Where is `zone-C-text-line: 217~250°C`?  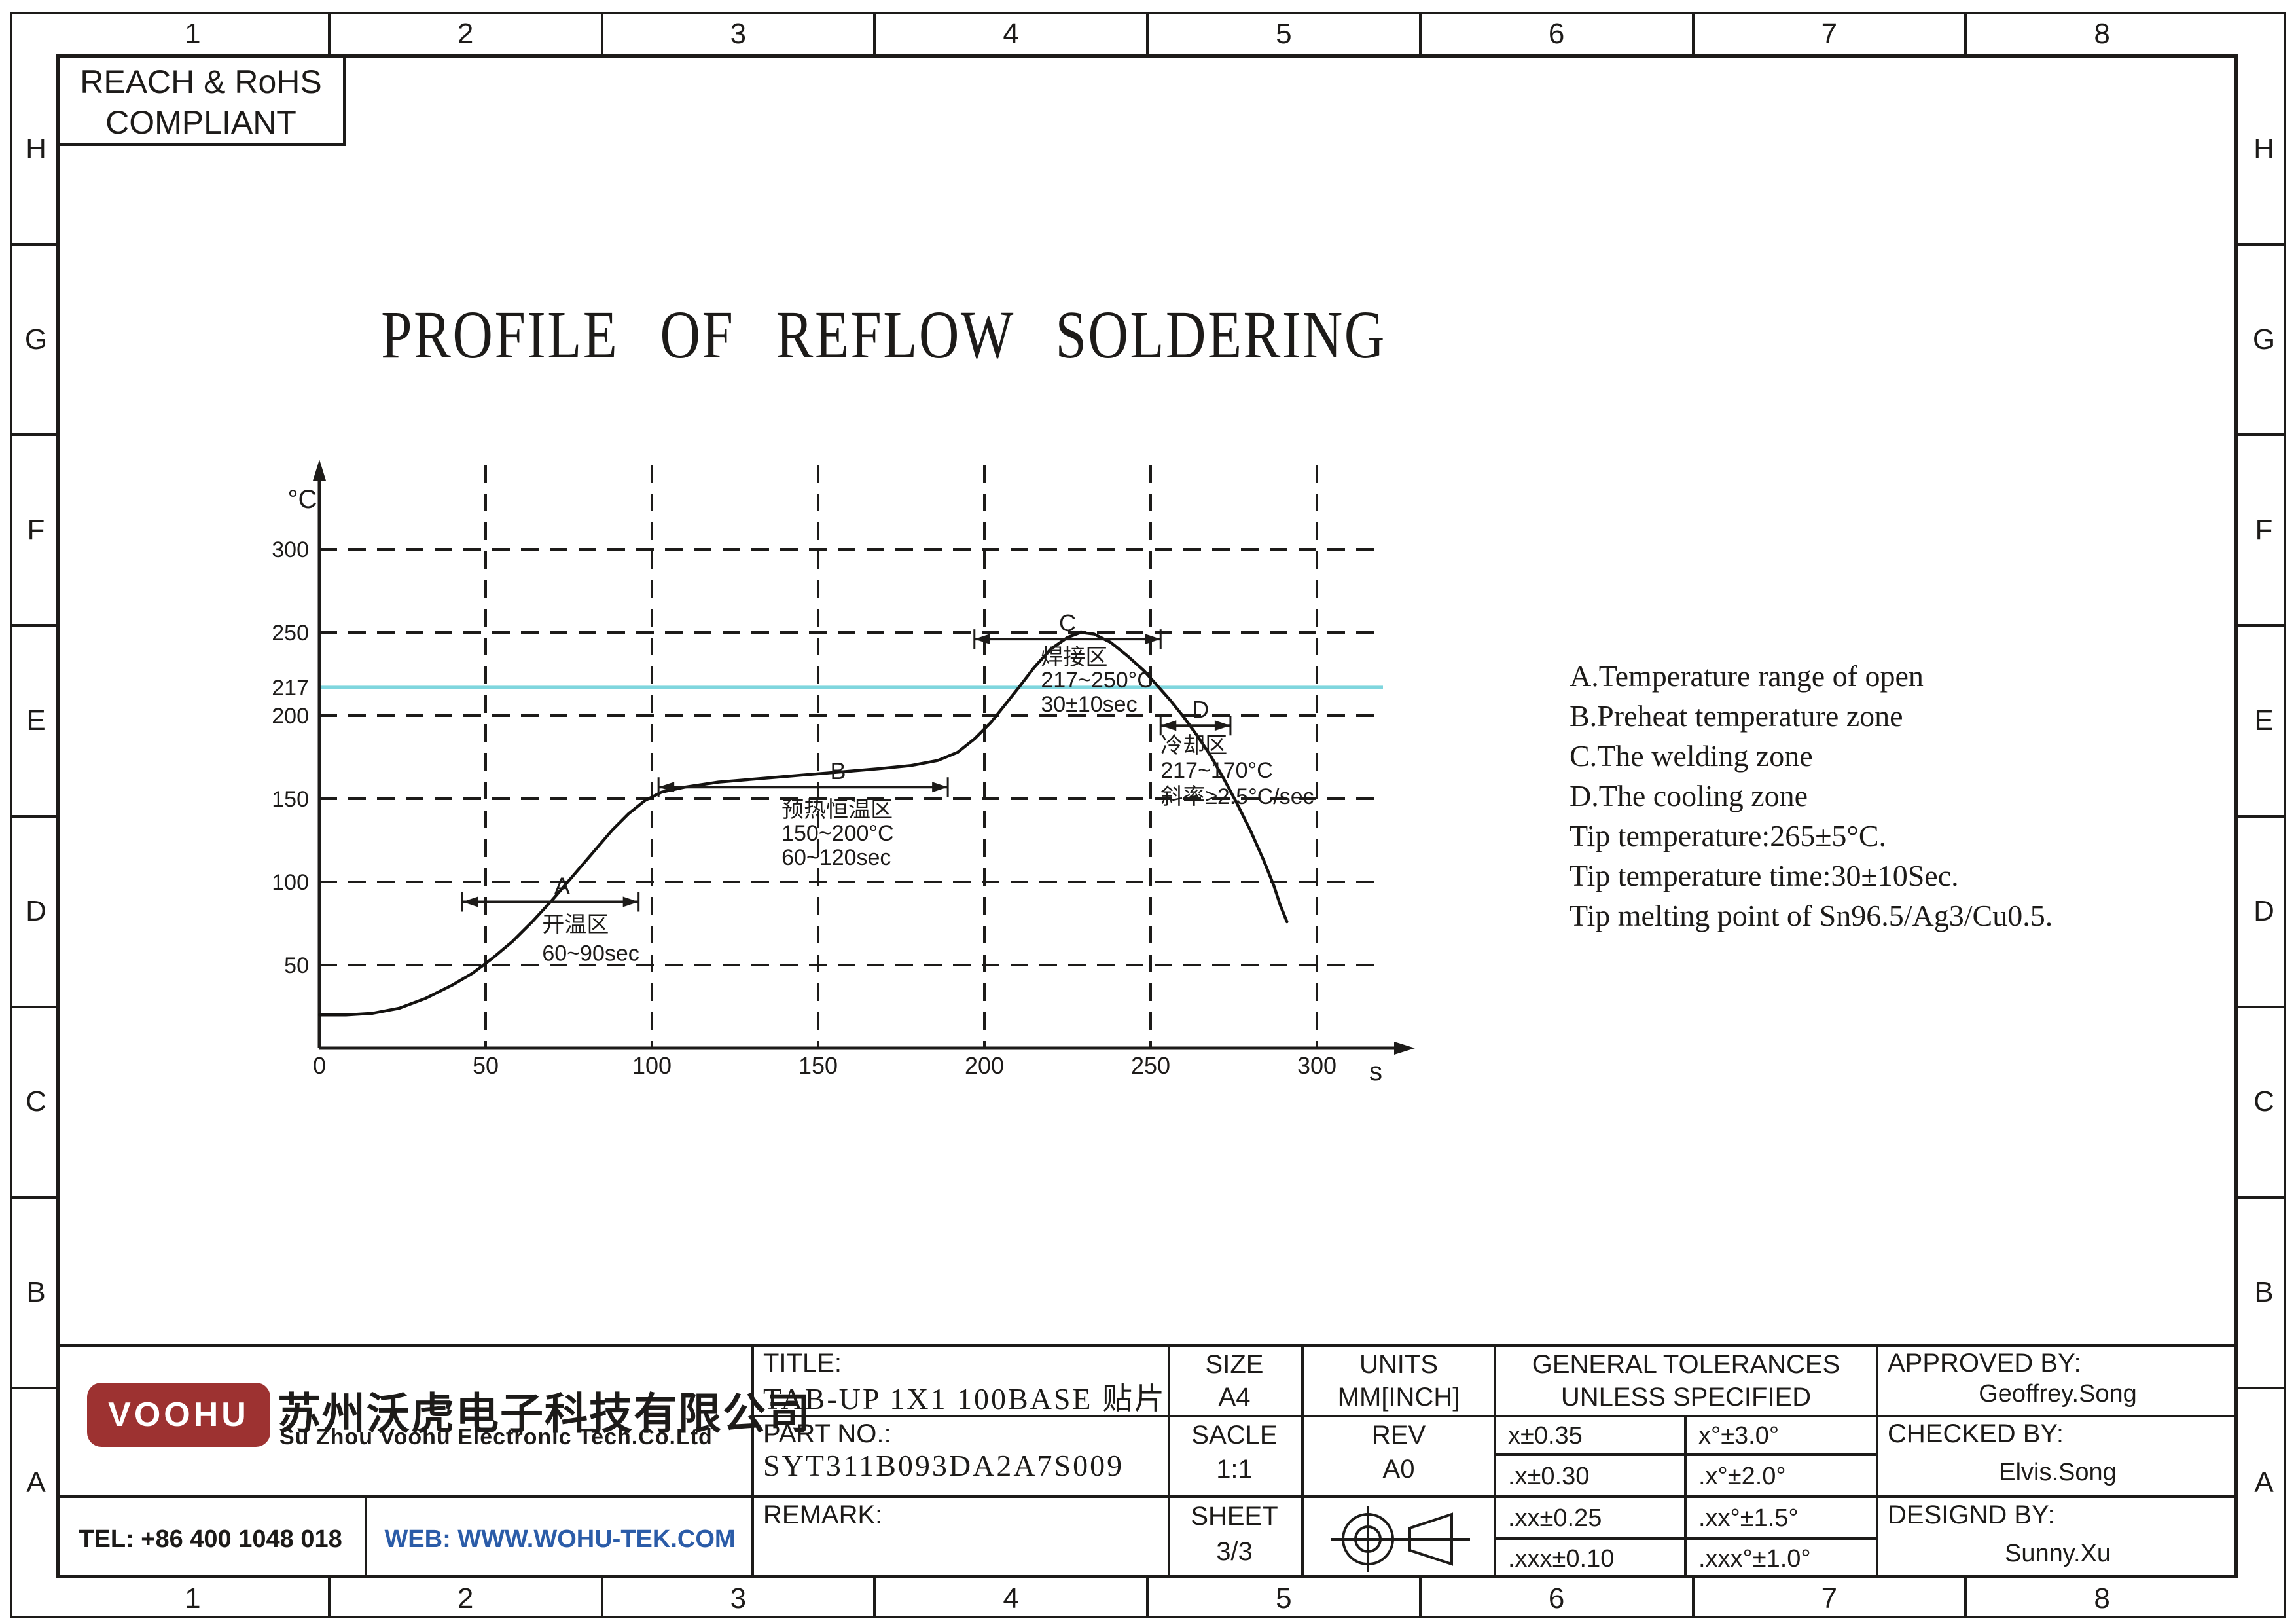 zone-C-text-line: 217~250°C is located at coordinates (1097, 680).